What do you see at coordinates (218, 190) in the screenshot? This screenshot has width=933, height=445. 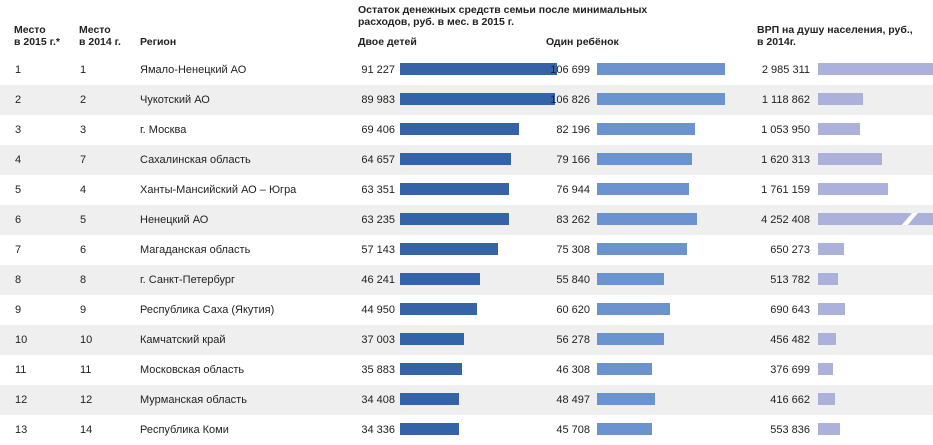 I see `region-cell: Ханты-Мансийский АО – Югра` at bounding box center [218, 190].